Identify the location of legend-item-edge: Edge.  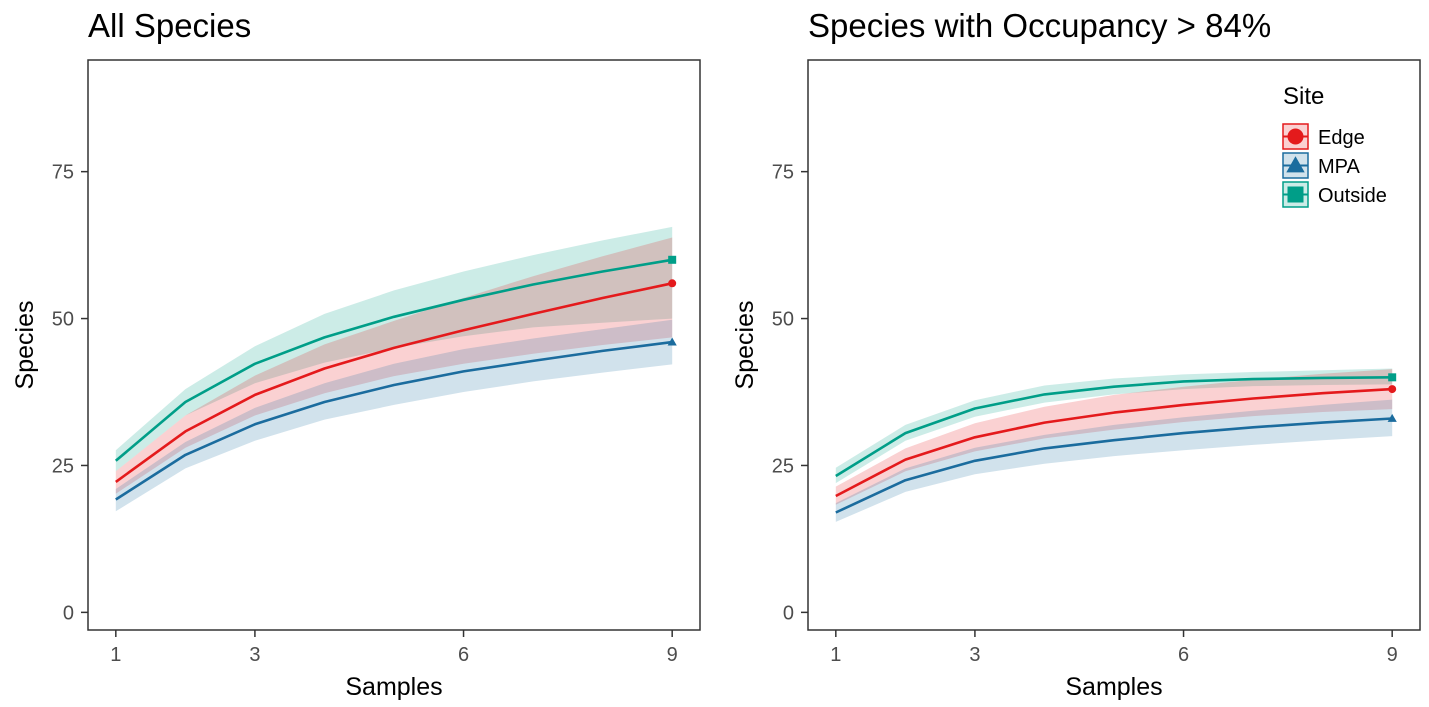
(1323, 136).